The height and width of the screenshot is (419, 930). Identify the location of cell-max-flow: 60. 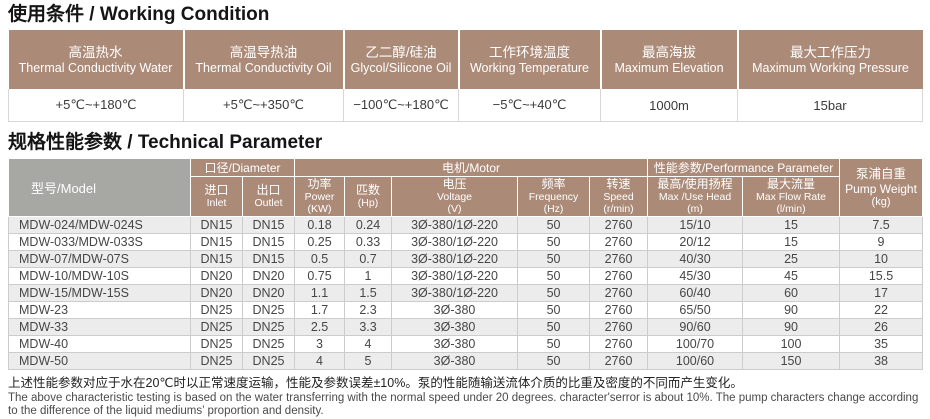
(791, 293).